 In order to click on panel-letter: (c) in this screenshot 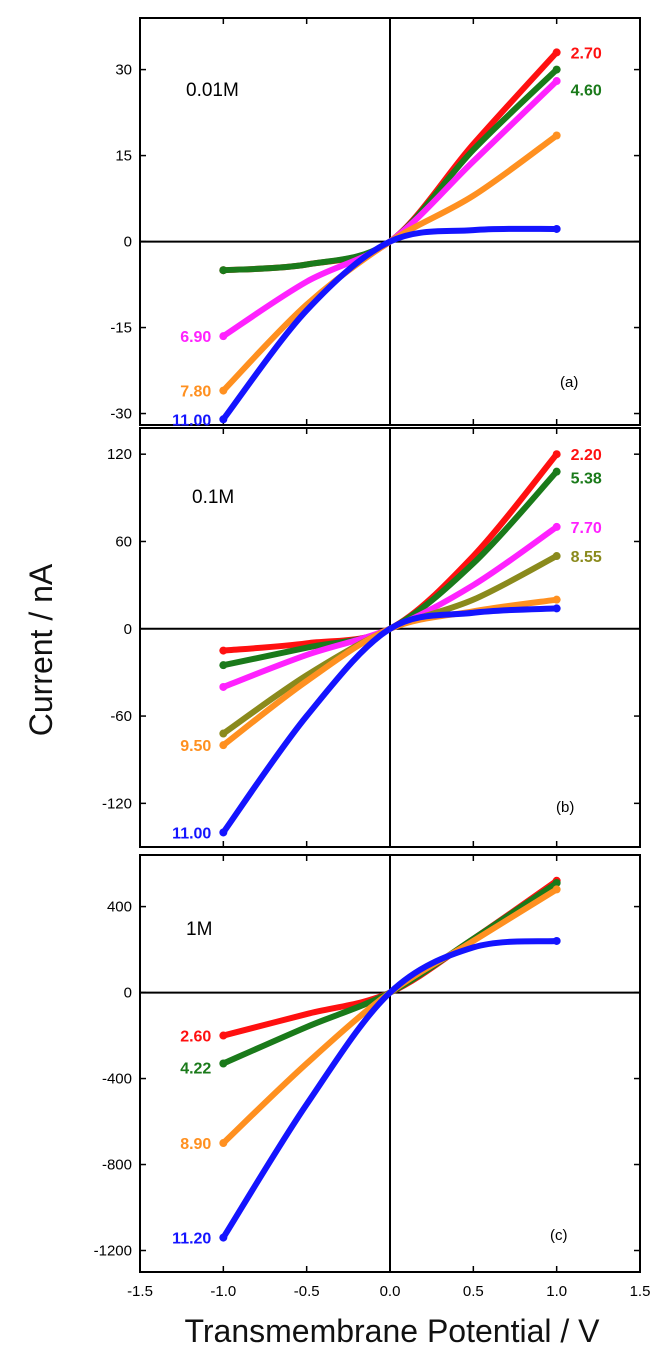, I will do `click(559, 1235)`.